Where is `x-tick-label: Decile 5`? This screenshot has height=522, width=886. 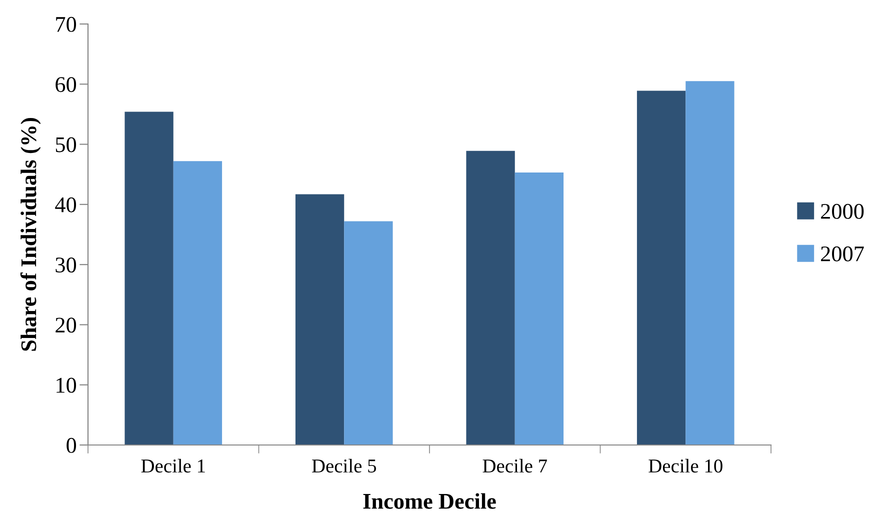
x-tick-label: Decile 5 is located at coordinates (344, 465).